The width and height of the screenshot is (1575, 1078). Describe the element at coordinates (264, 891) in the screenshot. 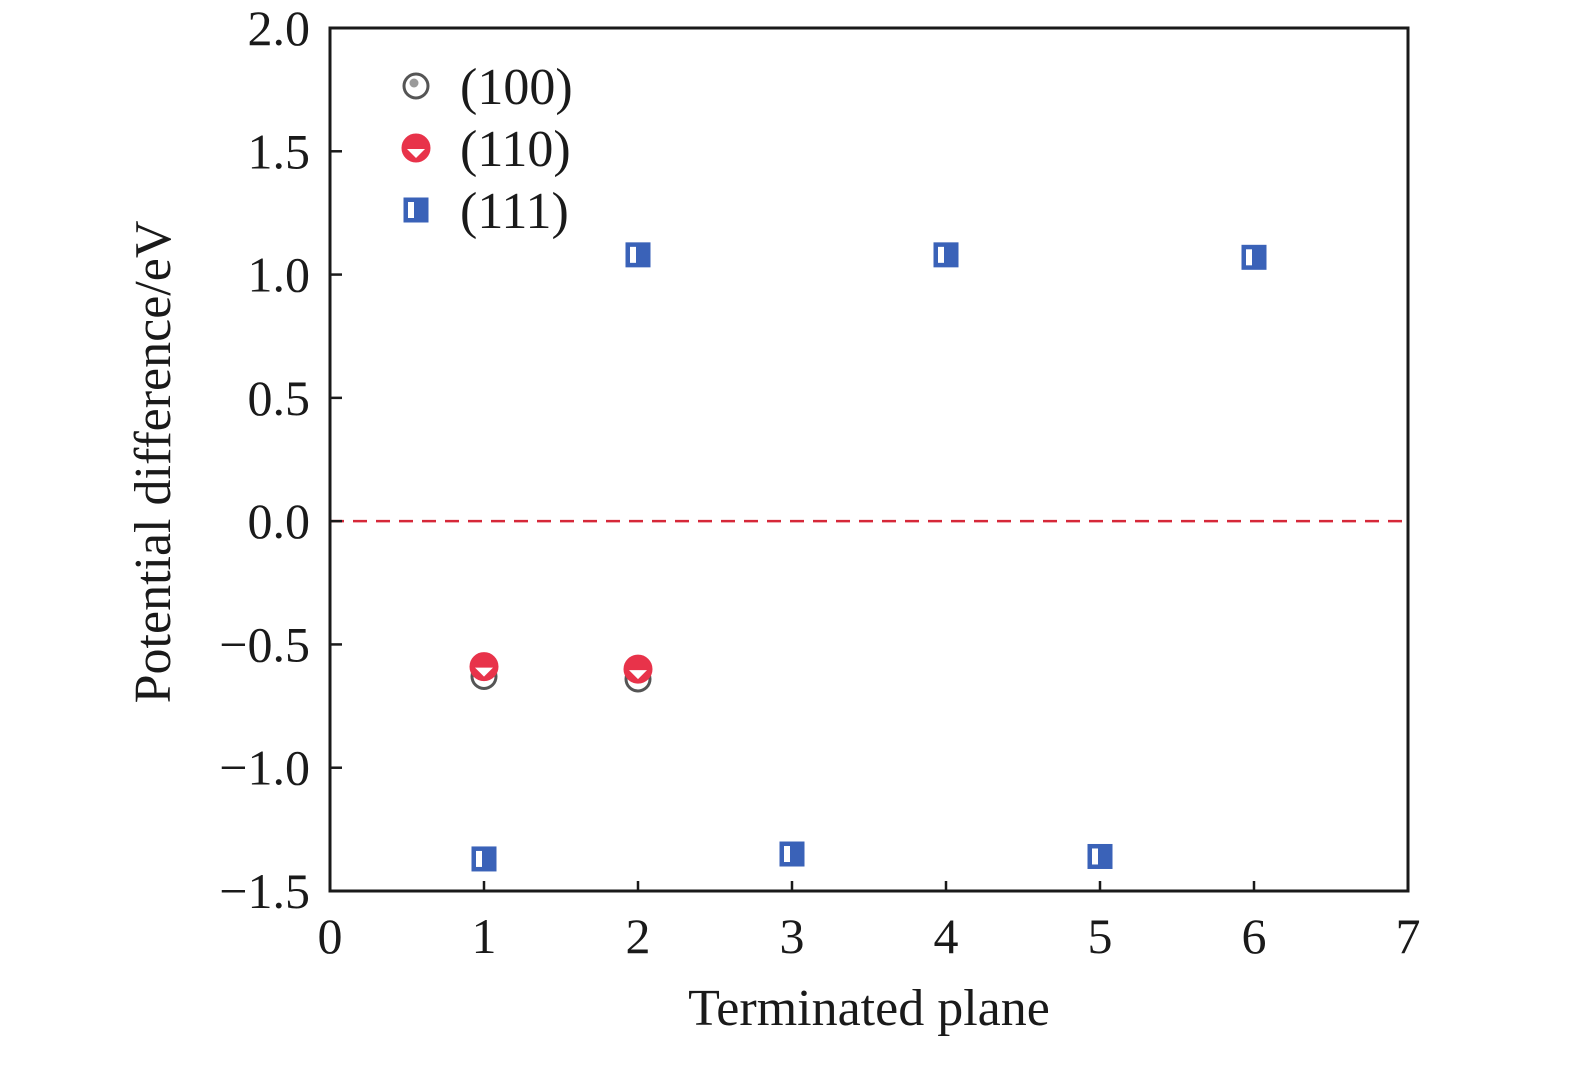

I see `y-tick-label: −1.5` at that location.